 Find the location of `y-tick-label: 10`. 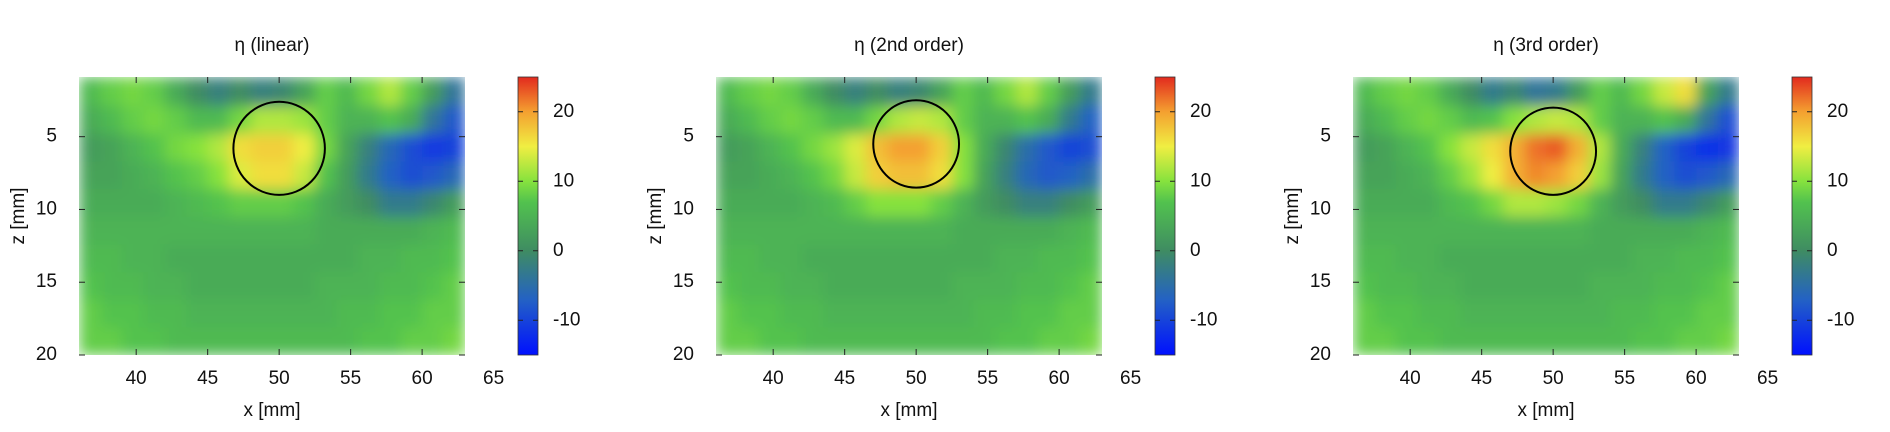

y-tick-label: 10 is located at coordinates (46, 208).